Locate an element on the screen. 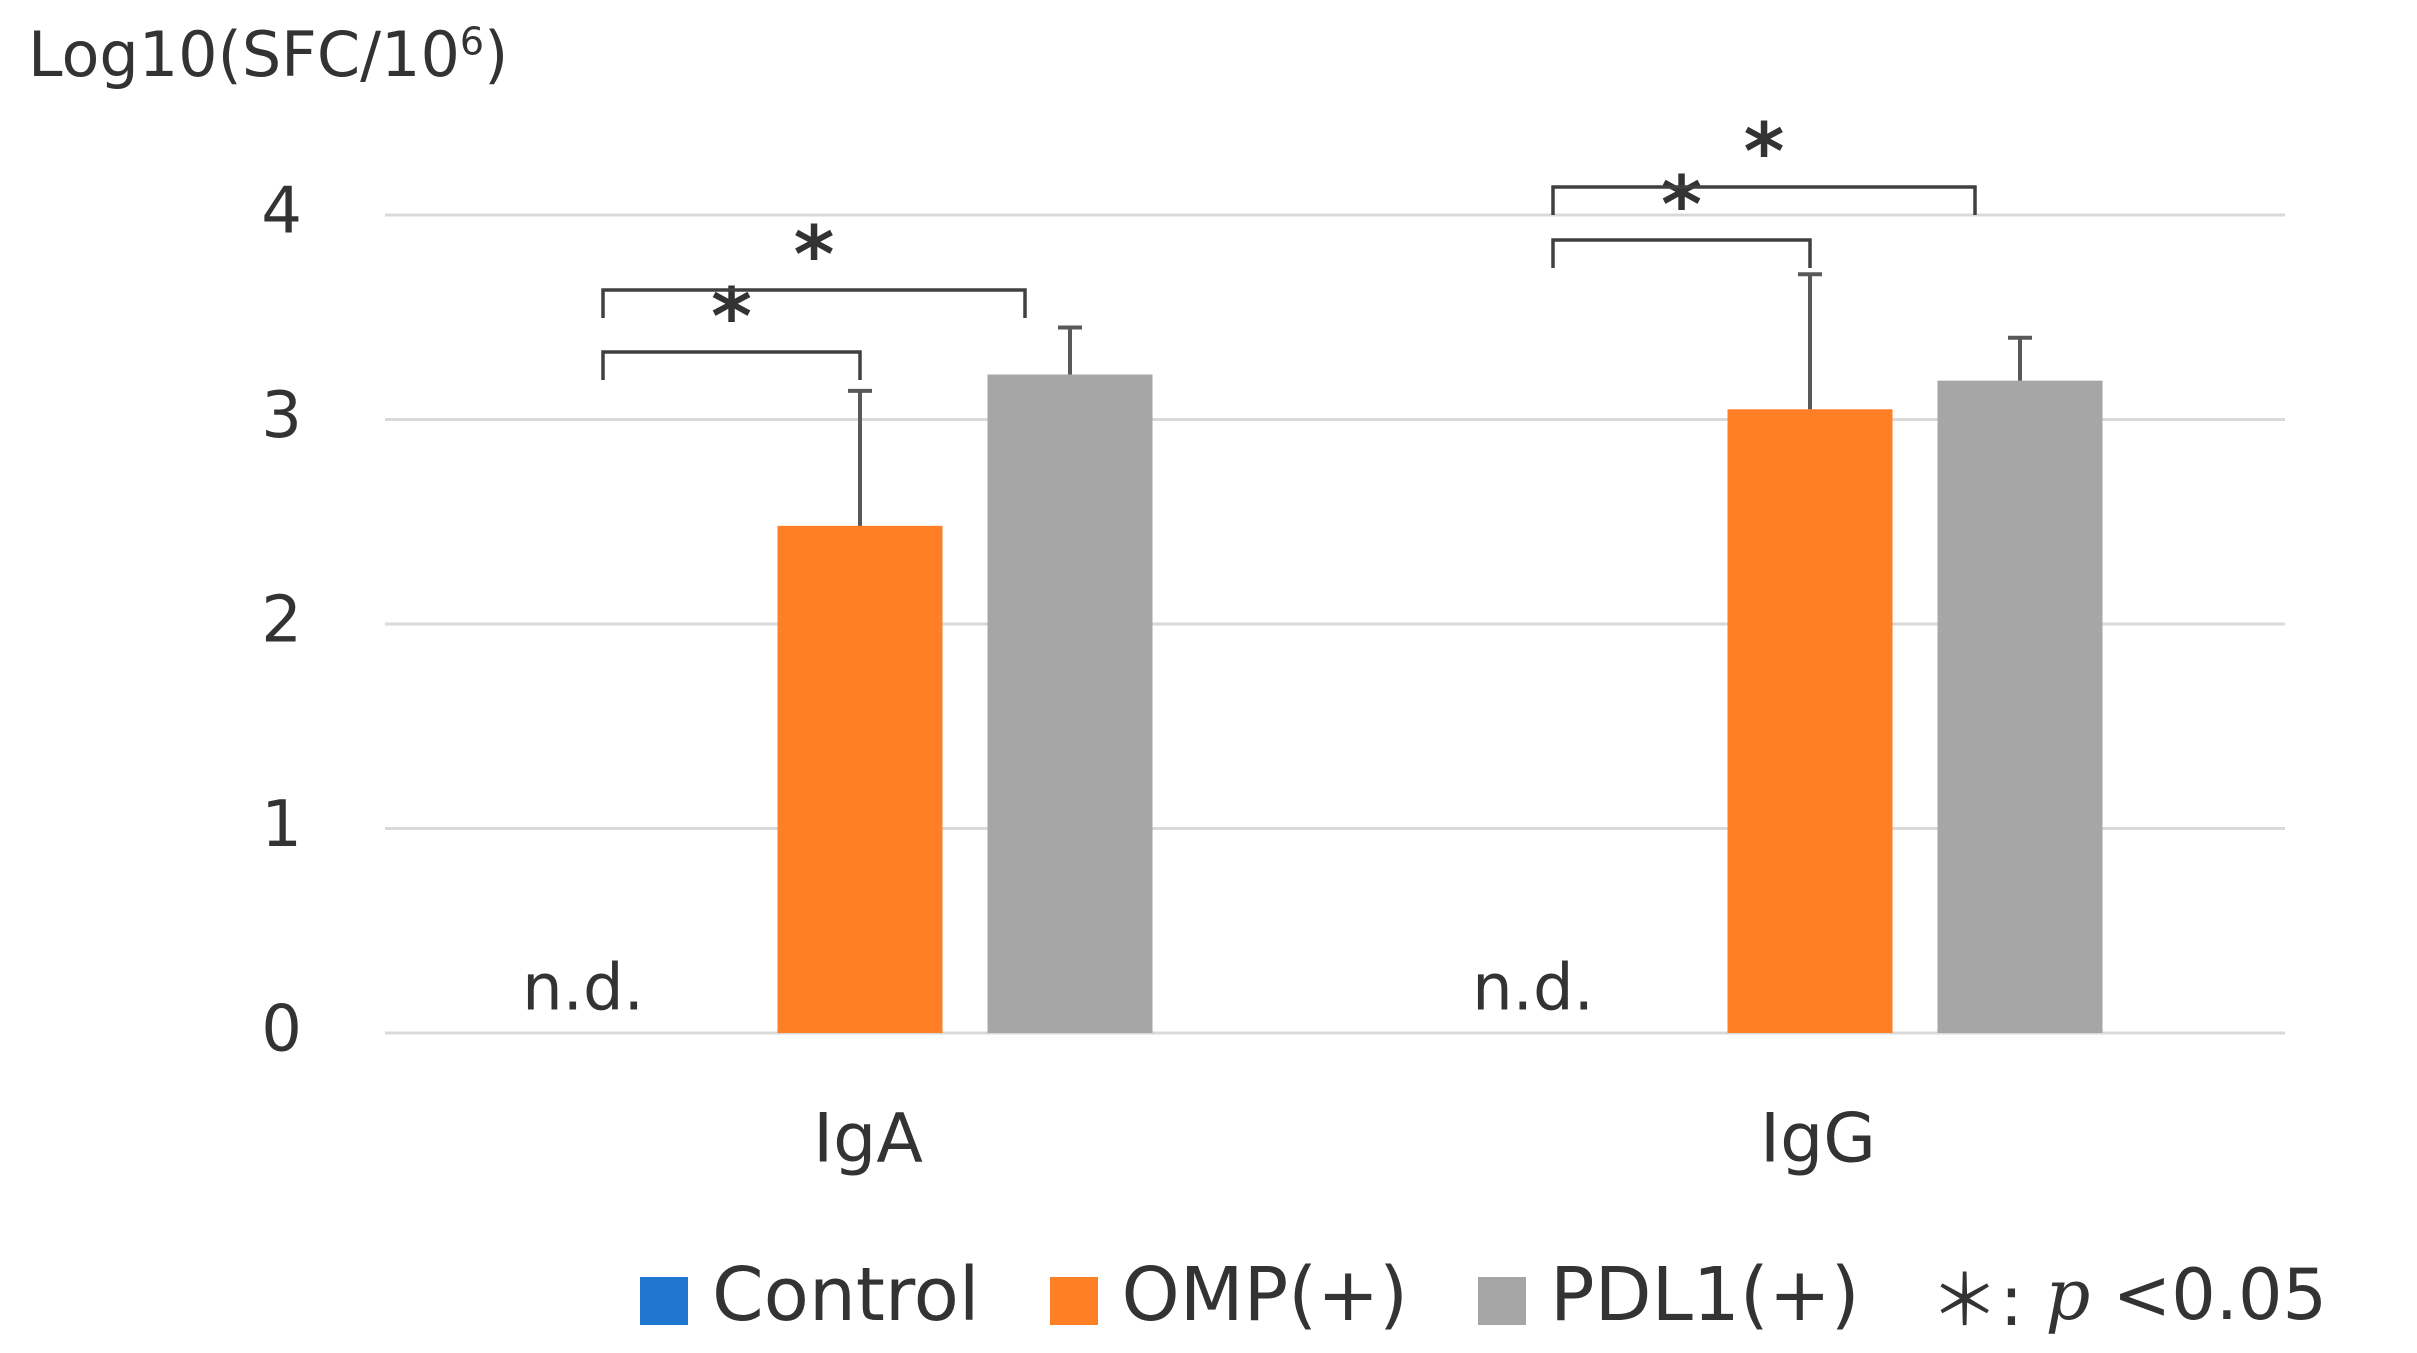 This screenshot has height=1353, width=2417. significance-note: ＊: p <0.05 is located at coordinates (2128, 1295).